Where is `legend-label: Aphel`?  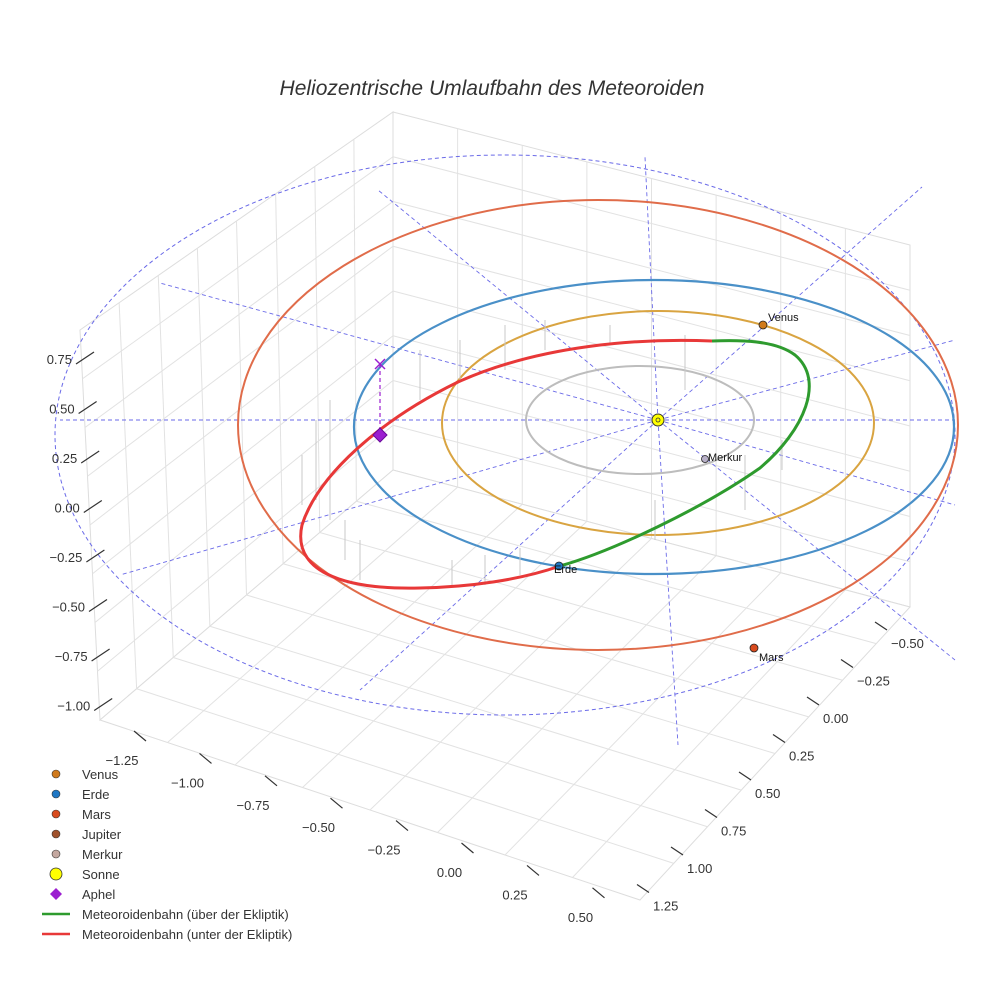 legend-label: Aphel is located at coordinates (98, 894).